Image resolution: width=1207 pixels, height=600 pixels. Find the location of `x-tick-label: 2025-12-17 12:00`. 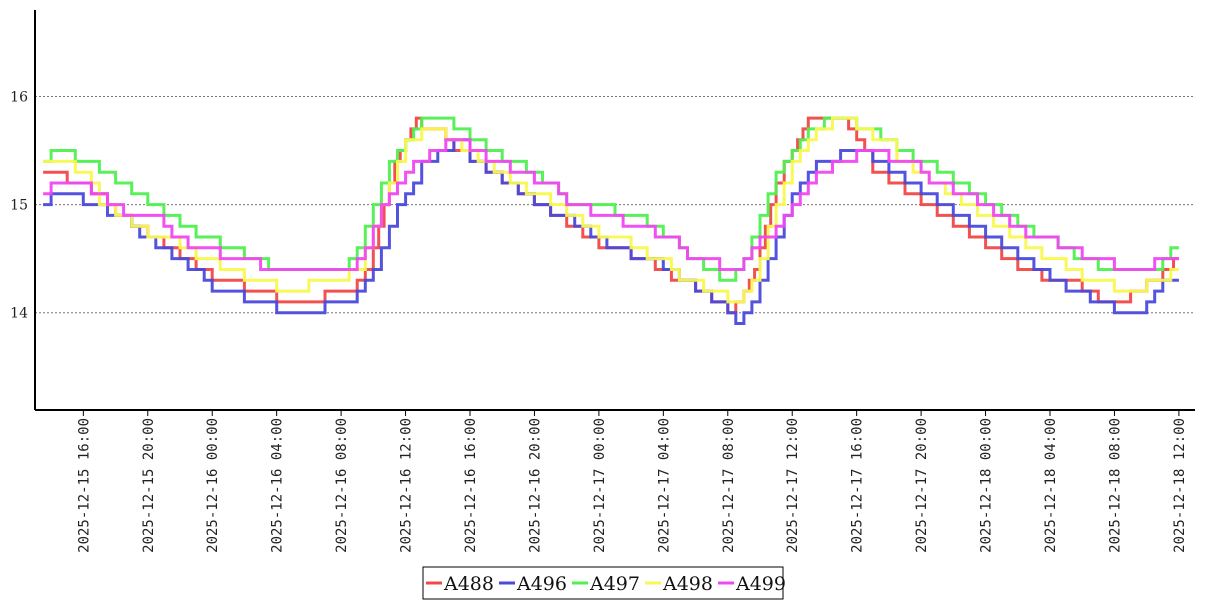

x-tick-label: 2025-12-17 12:00 is located at coordinates (793, 485).